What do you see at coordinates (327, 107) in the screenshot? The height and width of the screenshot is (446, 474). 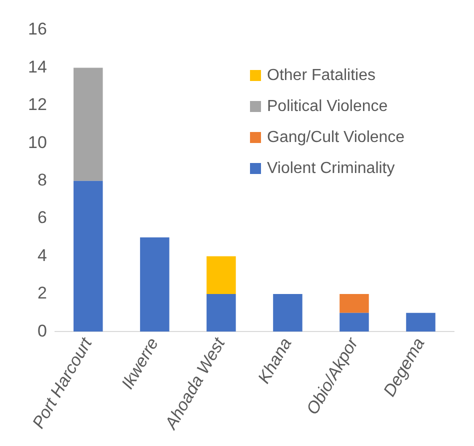 I see `legend-label: Political Violence` at bounding box center [327, 107].